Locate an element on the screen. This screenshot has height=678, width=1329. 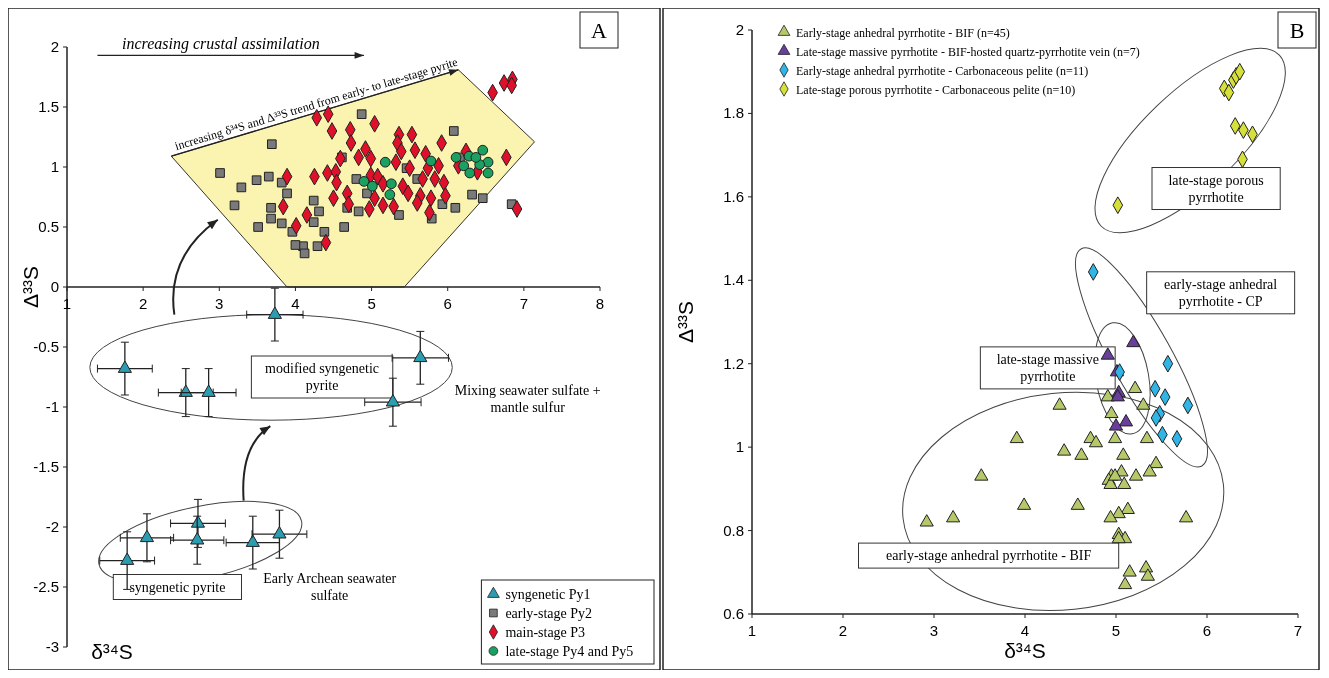
y-tick-label: 1.8 is located at coordinates (733, 113).